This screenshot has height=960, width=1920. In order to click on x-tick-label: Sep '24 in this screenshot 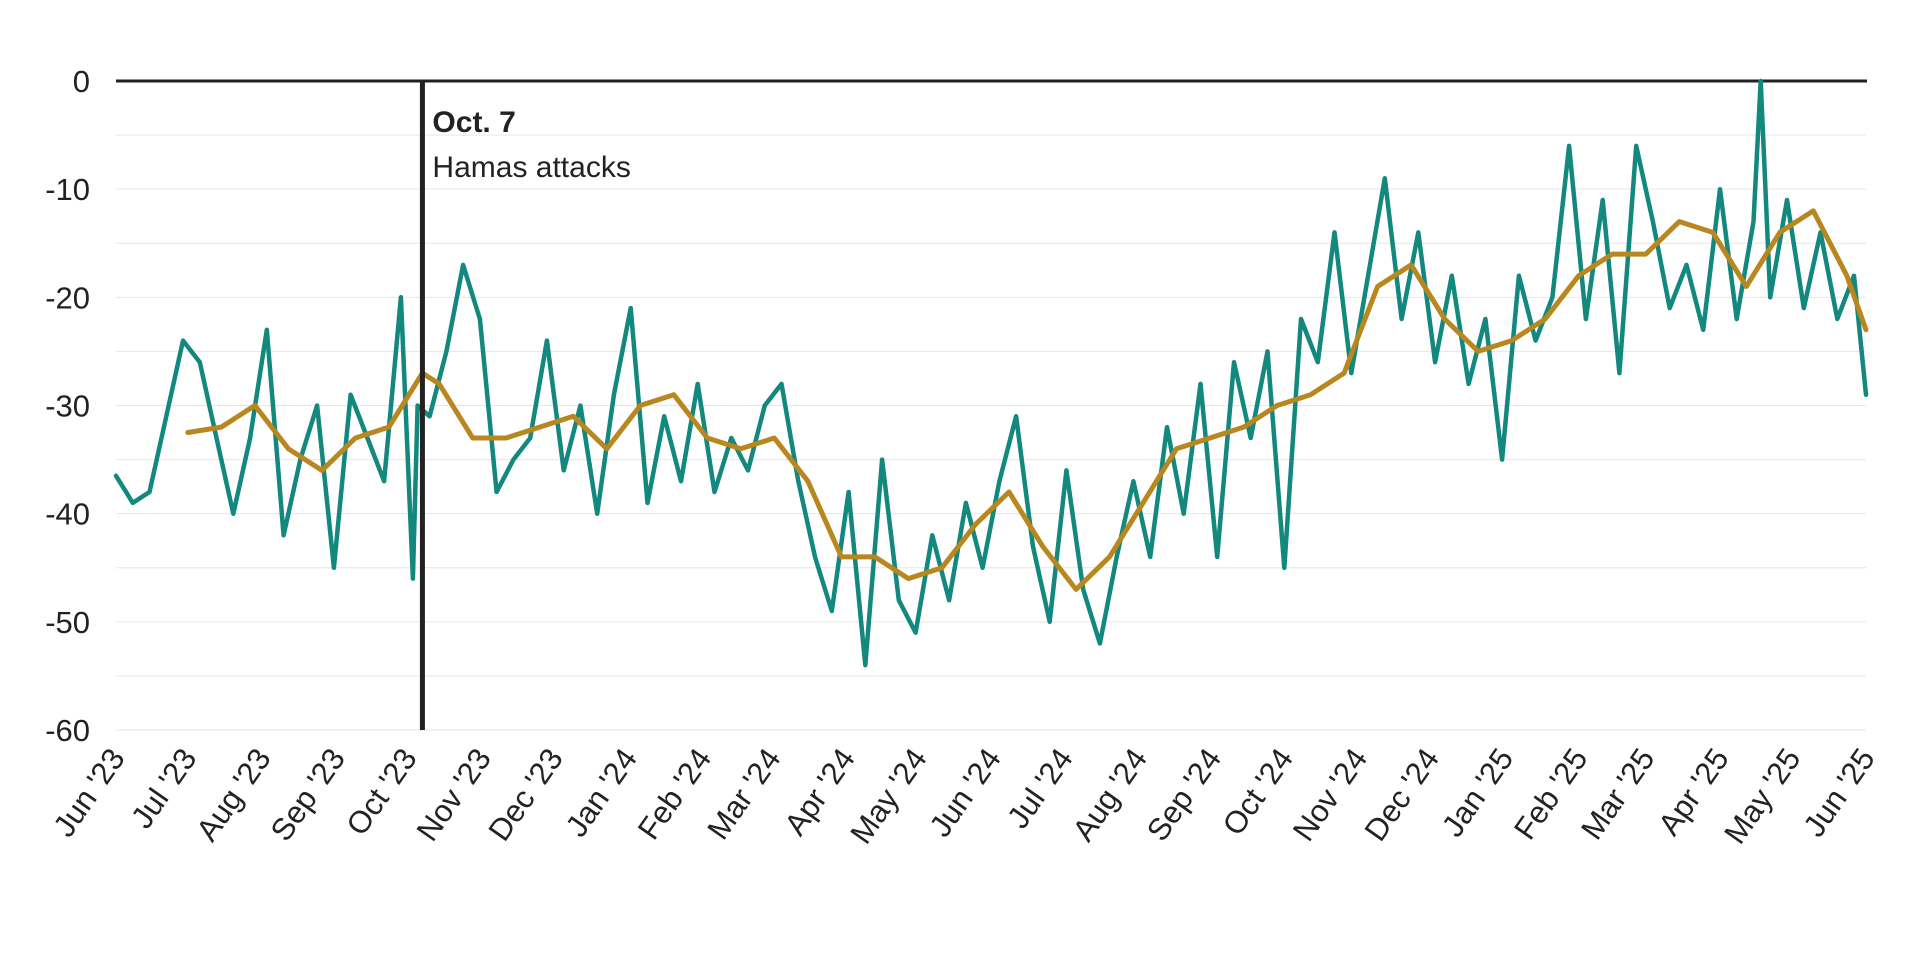, I will do `click(1184, 794)`.